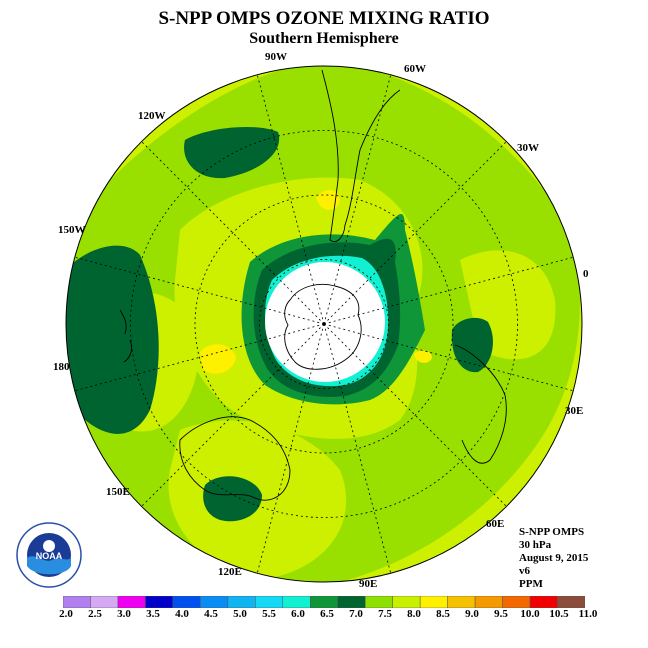 The image size is (648, 648). Describe the element at coordinates (531, 584) in the screenshot. I see `info-unit: PPM` at that location.